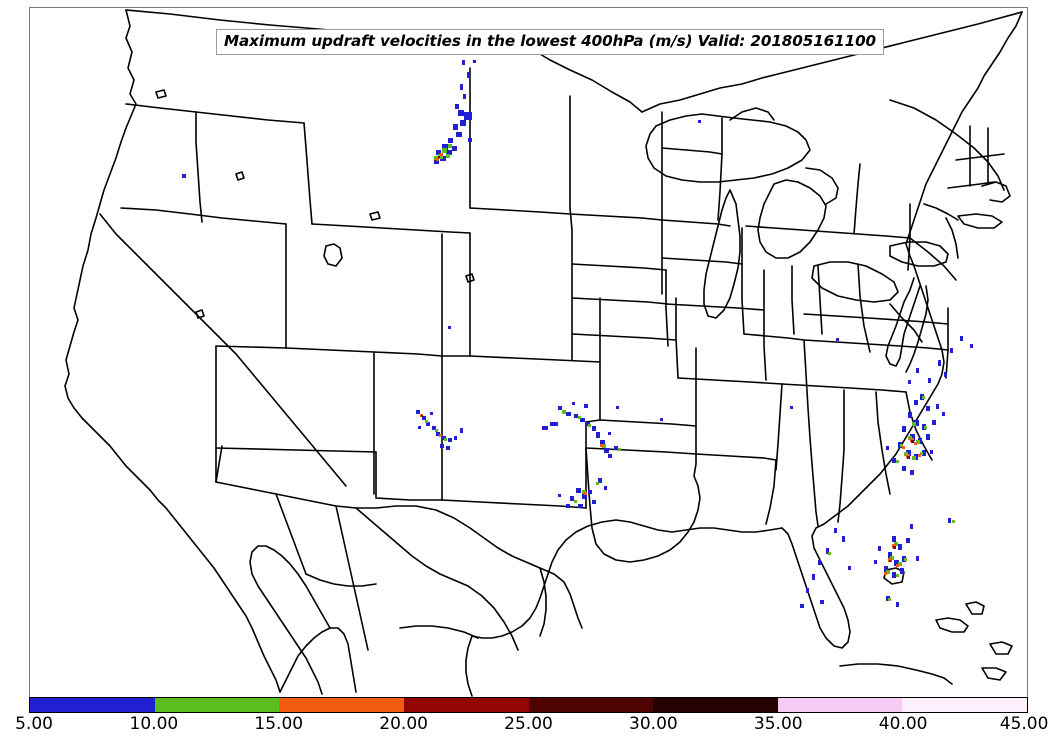 The height and width of the screenshot is (745, 1060). Describe the element at coordinates (653, 724) in the screenshot. I see `colorbar-tick-30: 30.00` at that location.